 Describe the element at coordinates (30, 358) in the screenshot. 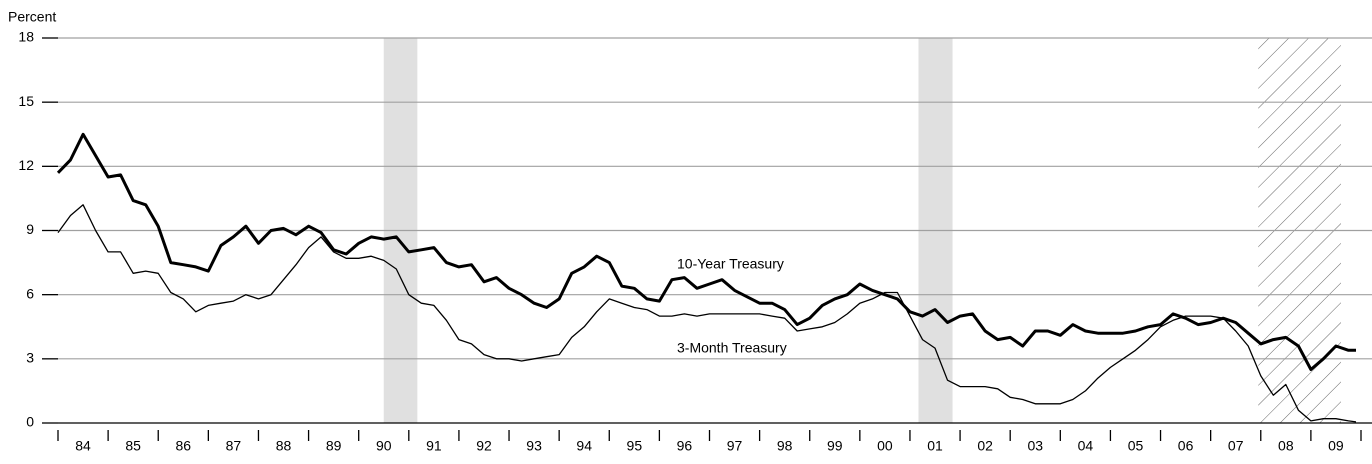

I see `y-tick-label: 3` at that location.